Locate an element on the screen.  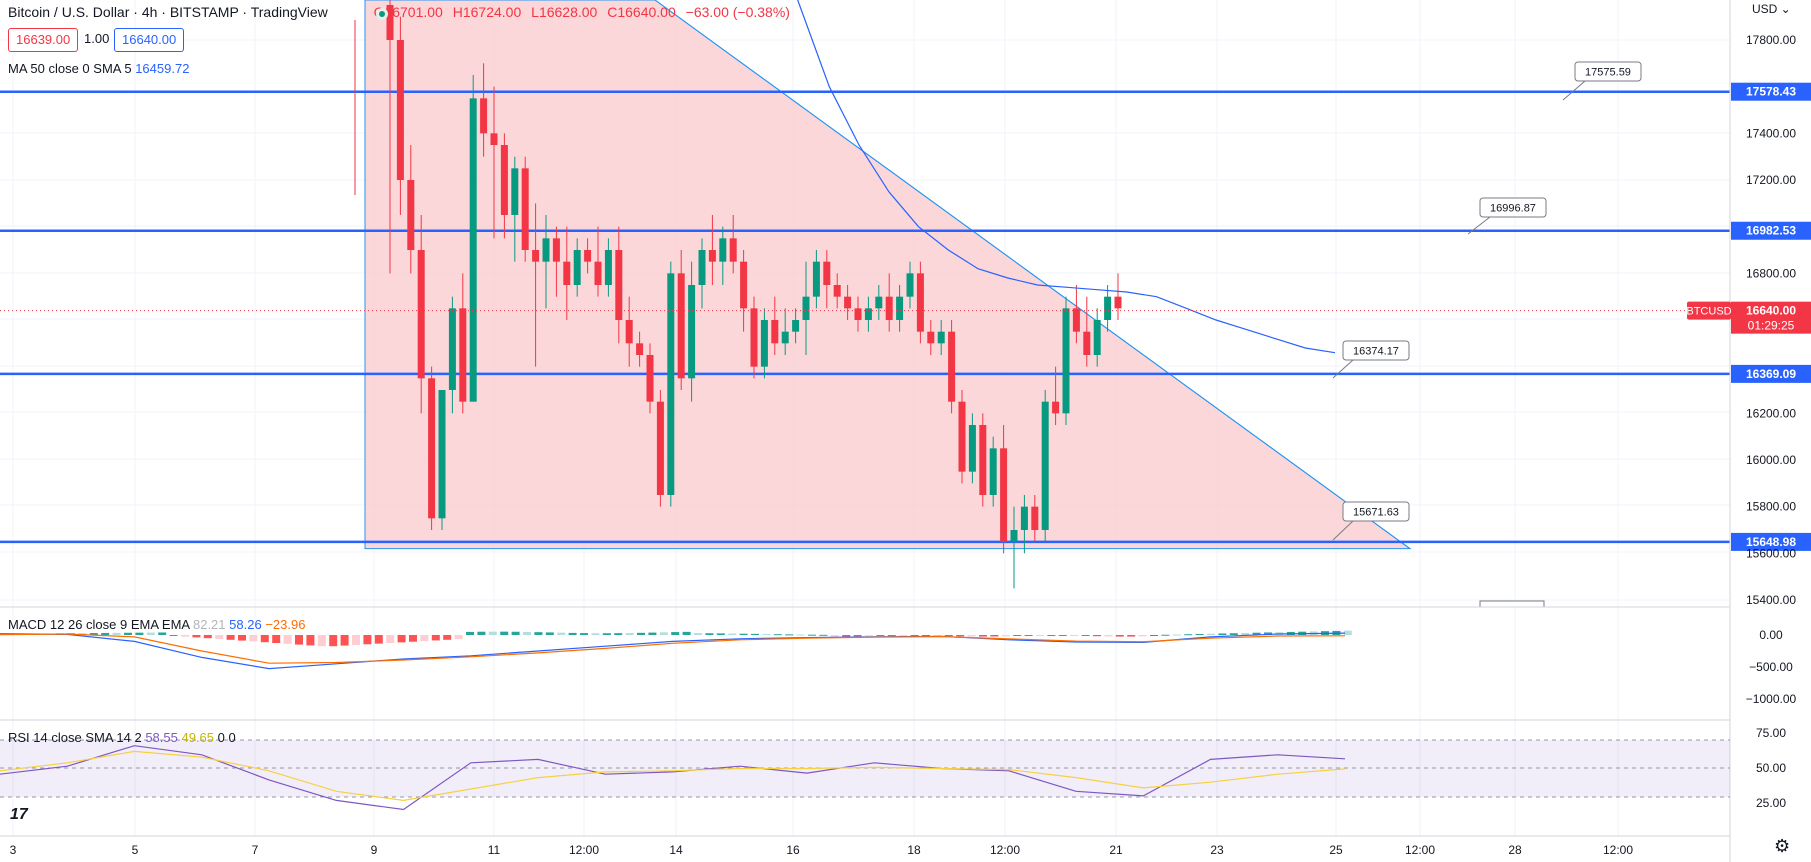
gear-icon: ⚙ is located at coordinates (1782, 846).